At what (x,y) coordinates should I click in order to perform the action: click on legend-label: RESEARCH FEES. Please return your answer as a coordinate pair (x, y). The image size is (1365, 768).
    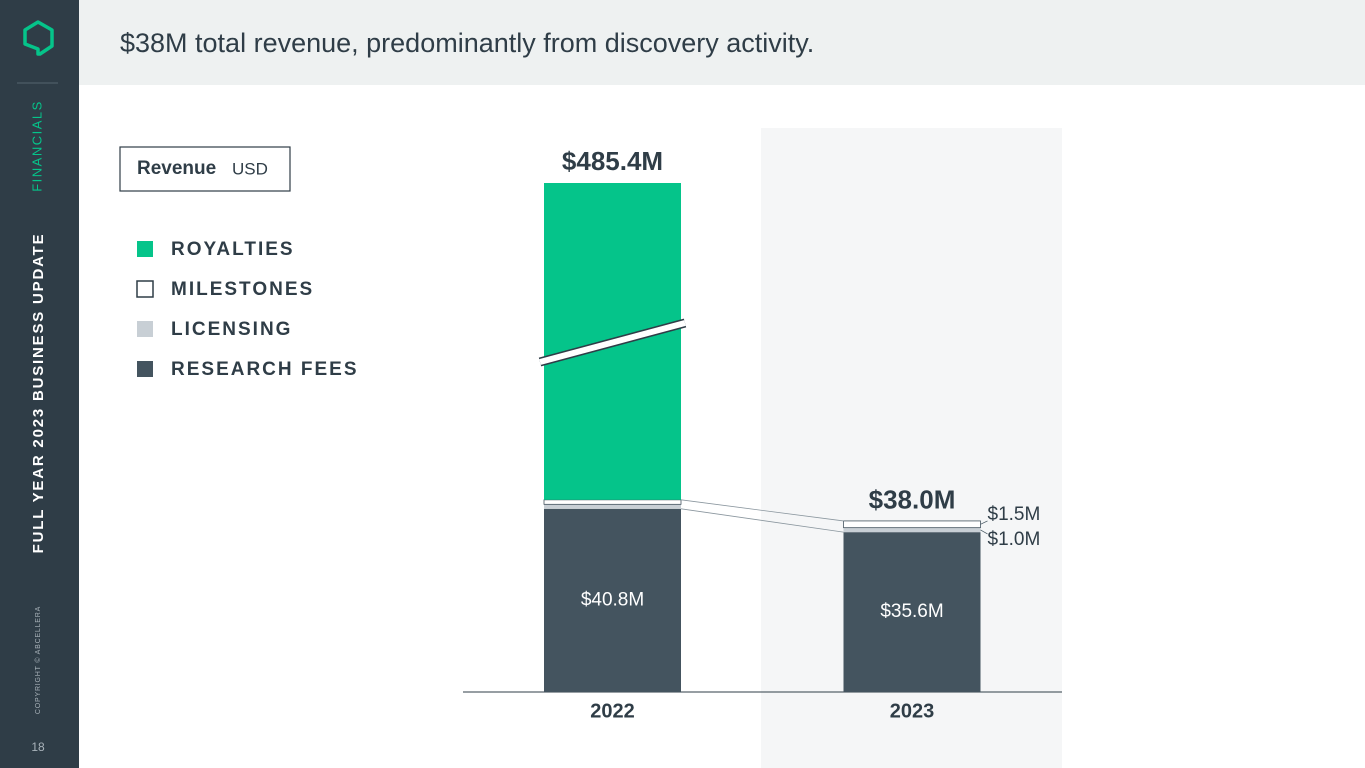
    Looking at the image, I should click on (265, 369).